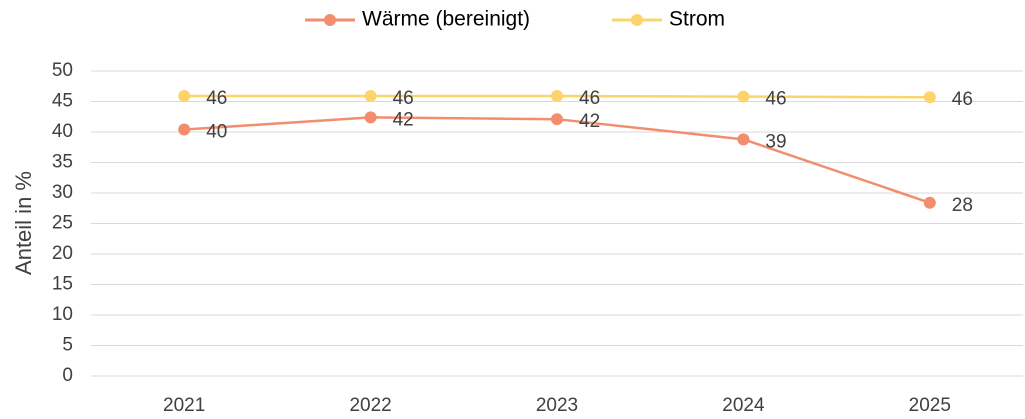  Describe the element at coordinates (62, 192) in the screenshot. I see `y-tick-label: 30` at that location.